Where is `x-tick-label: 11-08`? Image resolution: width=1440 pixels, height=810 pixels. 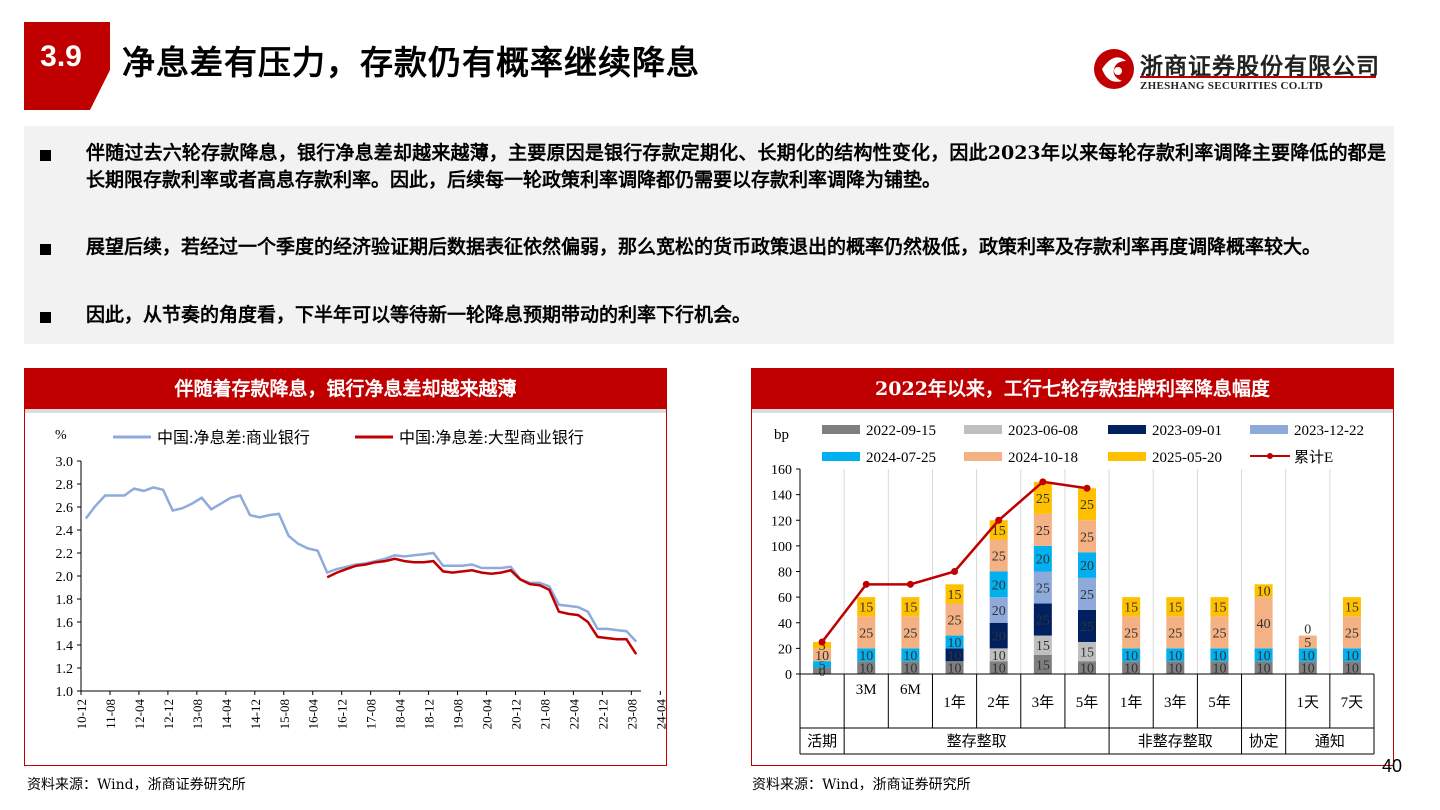 x-tick-label: 11-08 is located at coordinates (110, 714).